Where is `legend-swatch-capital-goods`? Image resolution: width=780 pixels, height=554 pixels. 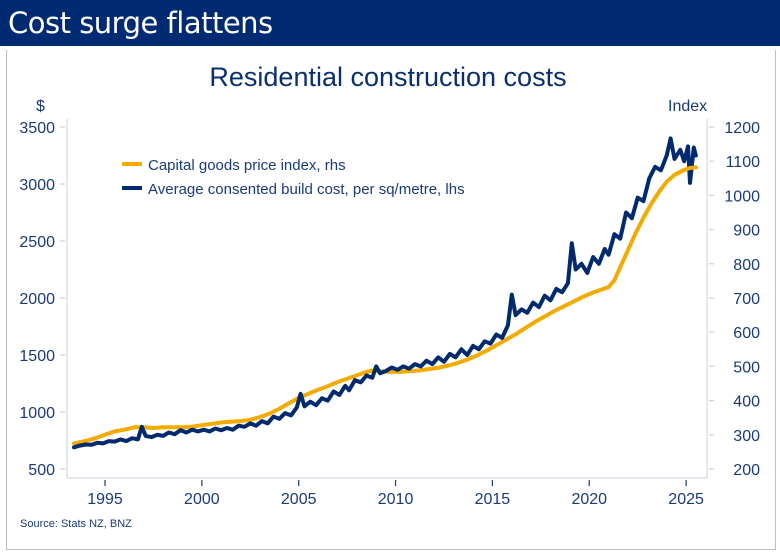
legend-swatch-capital-goods is located at coordinates (132, 164).